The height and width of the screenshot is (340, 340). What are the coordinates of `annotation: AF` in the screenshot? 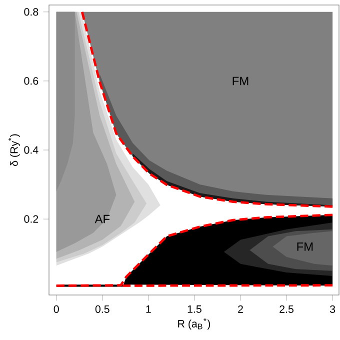 It's located at (102, 219).